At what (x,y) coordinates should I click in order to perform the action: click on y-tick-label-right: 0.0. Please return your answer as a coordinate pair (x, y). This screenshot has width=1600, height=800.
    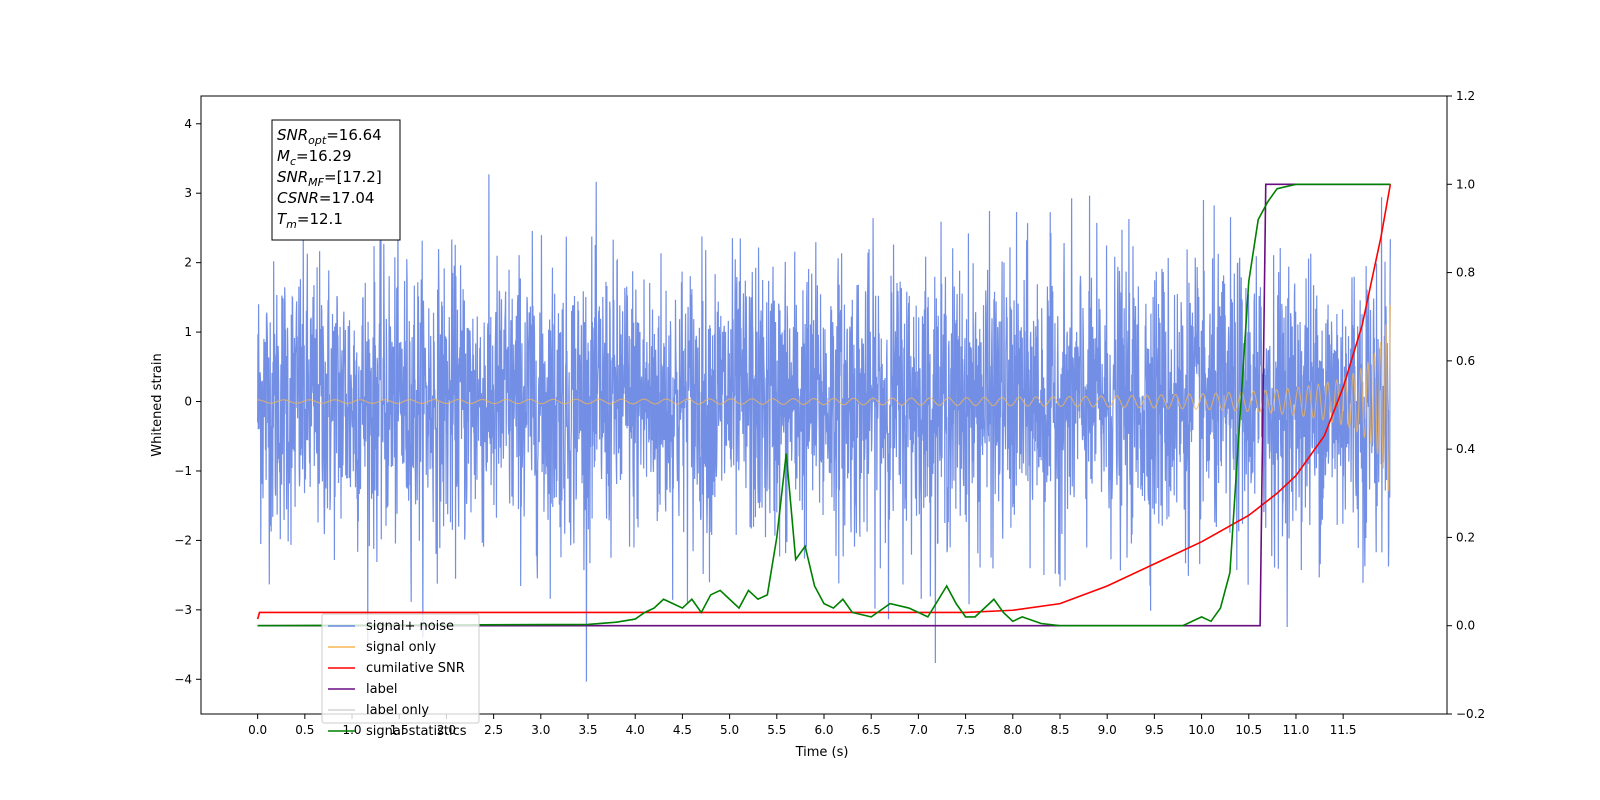
    Looking at the image, I should click on (1465, 626).